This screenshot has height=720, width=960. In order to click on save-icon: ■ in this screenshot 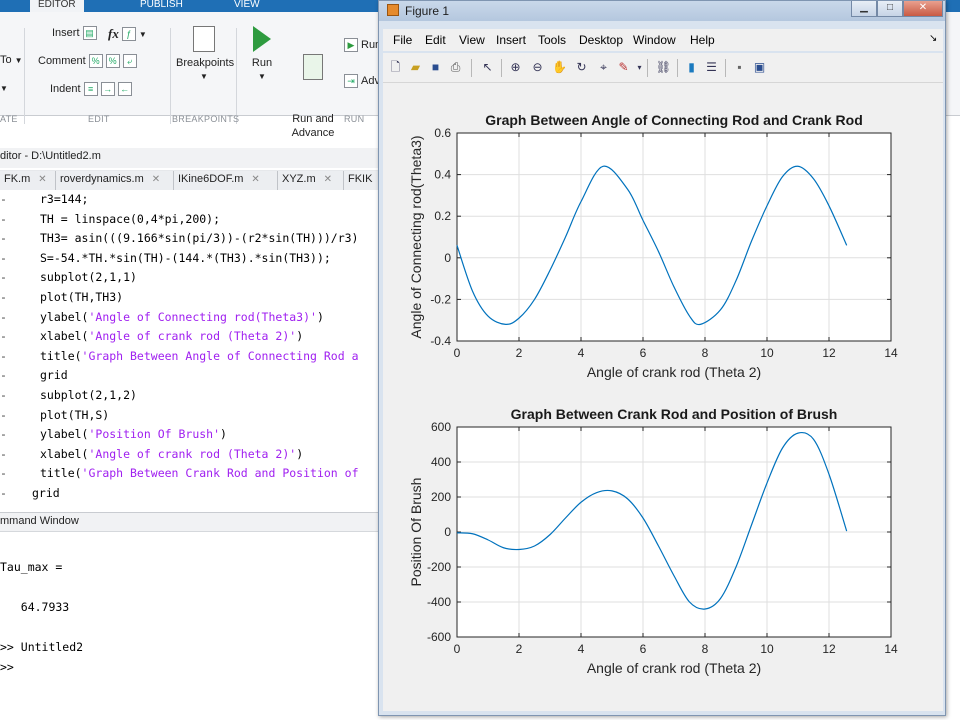, I will do `click(435, 67)`.